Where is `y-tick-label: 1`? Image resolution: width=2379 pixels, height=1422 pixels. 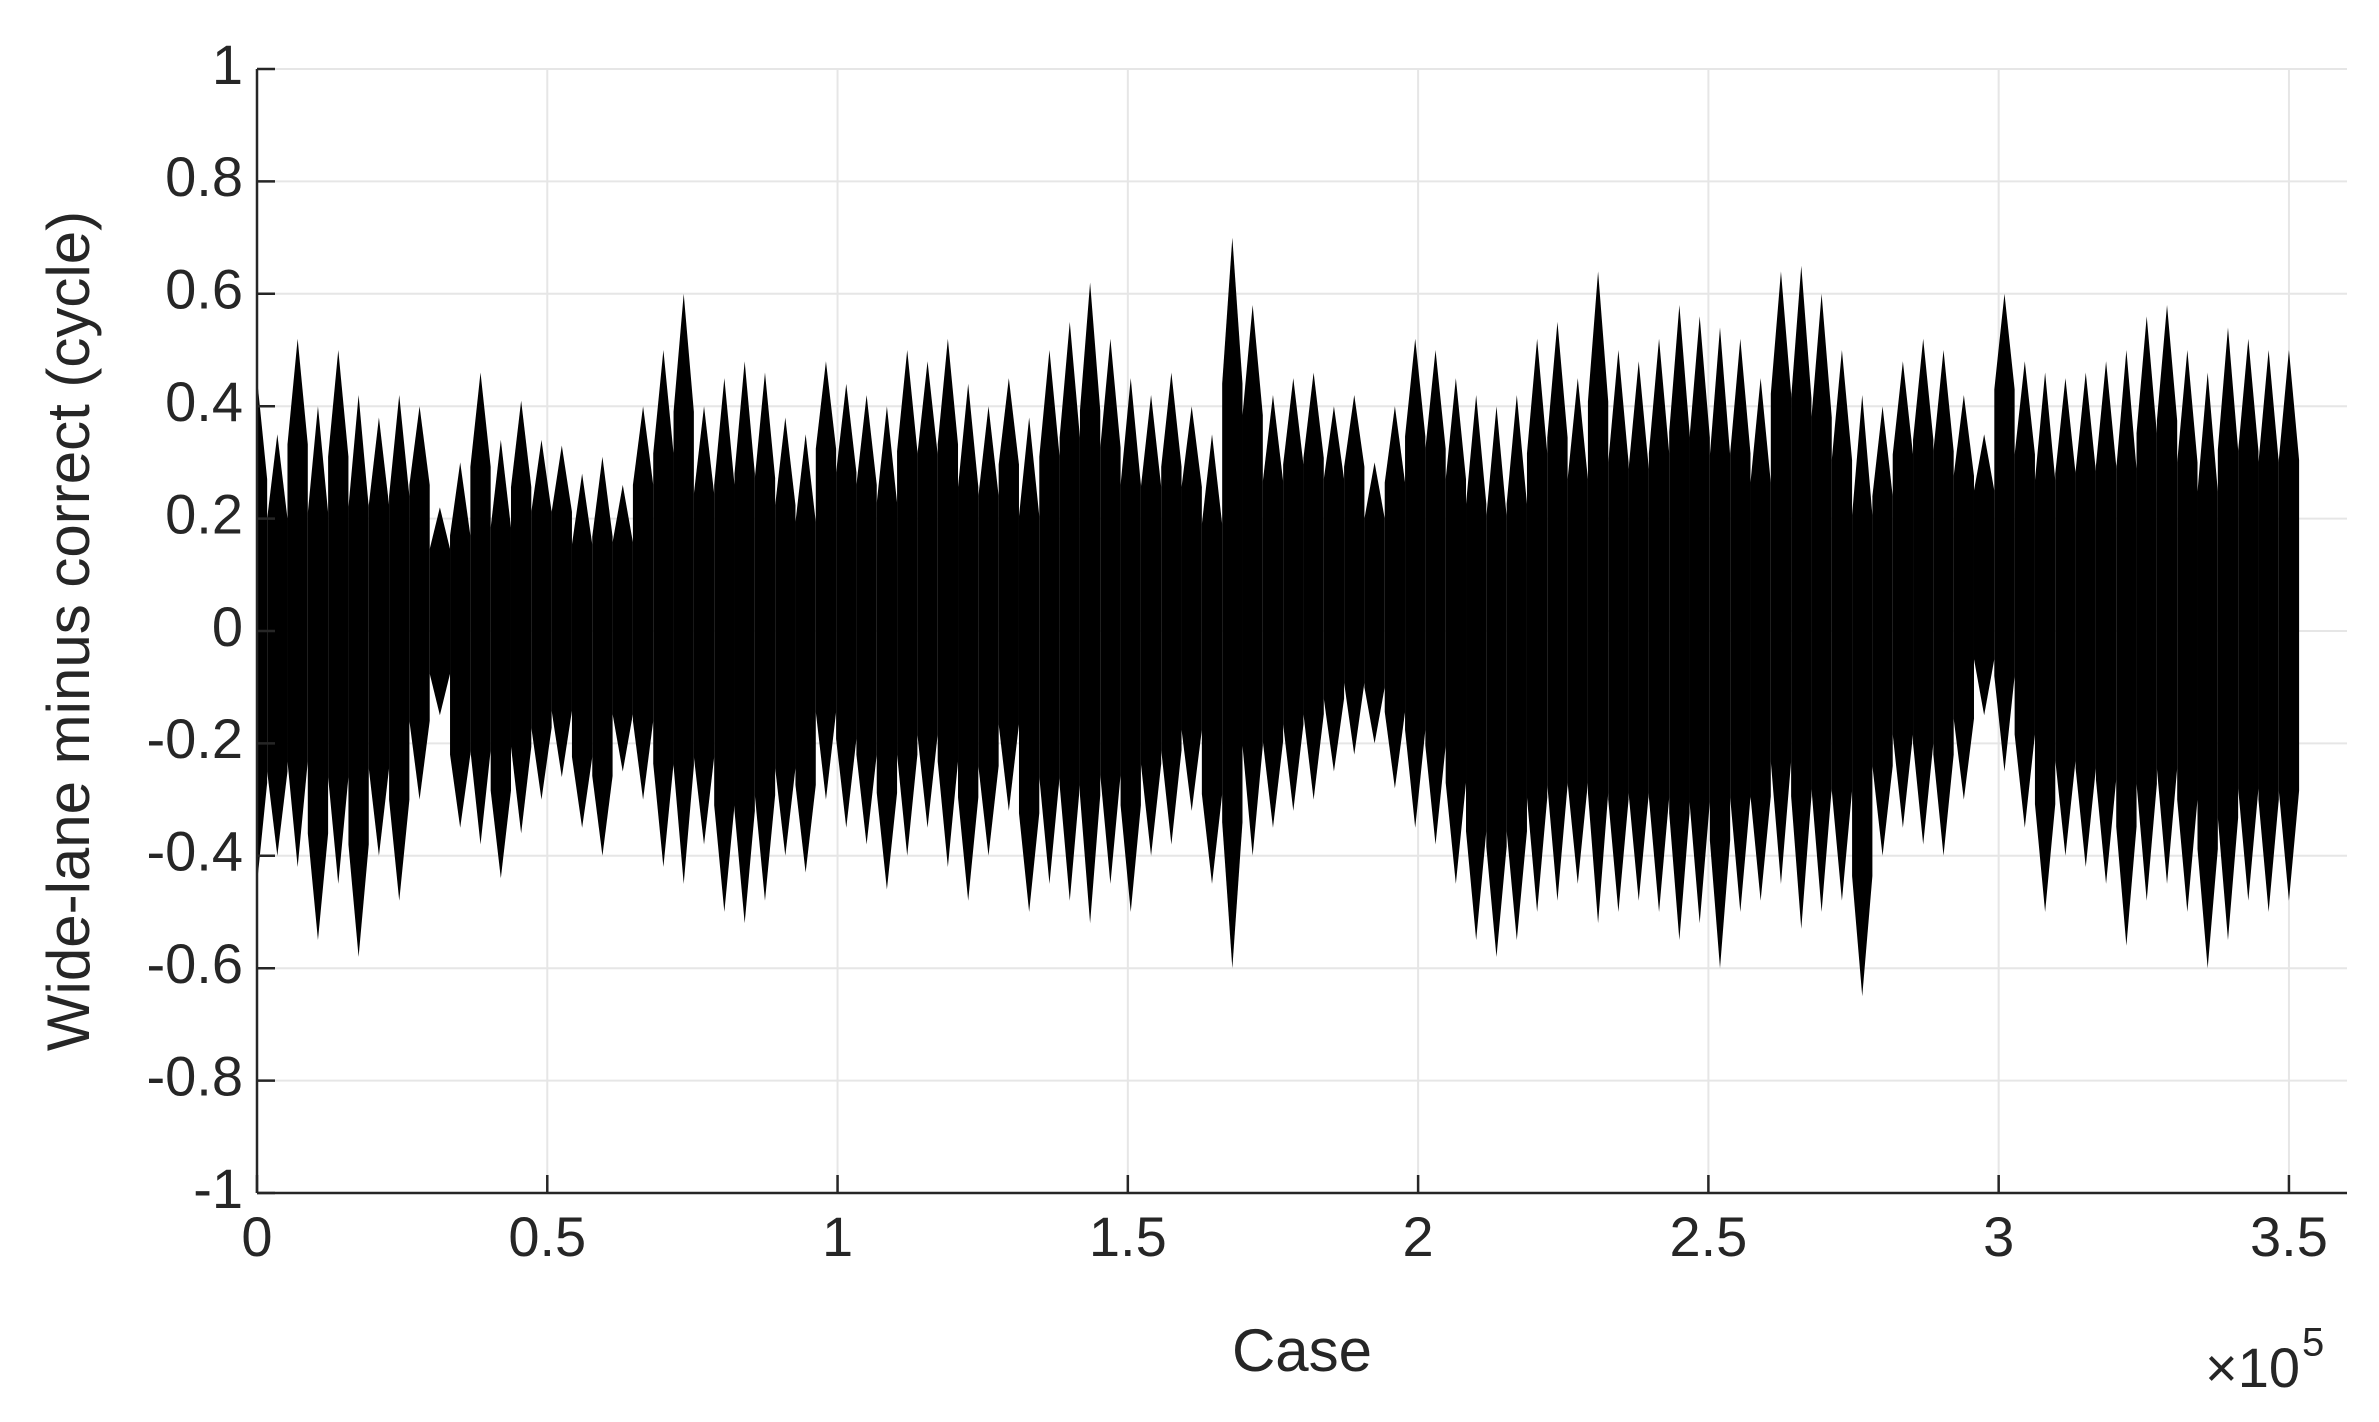
y-tick-label: 1 is located at coordinates (227, 64).